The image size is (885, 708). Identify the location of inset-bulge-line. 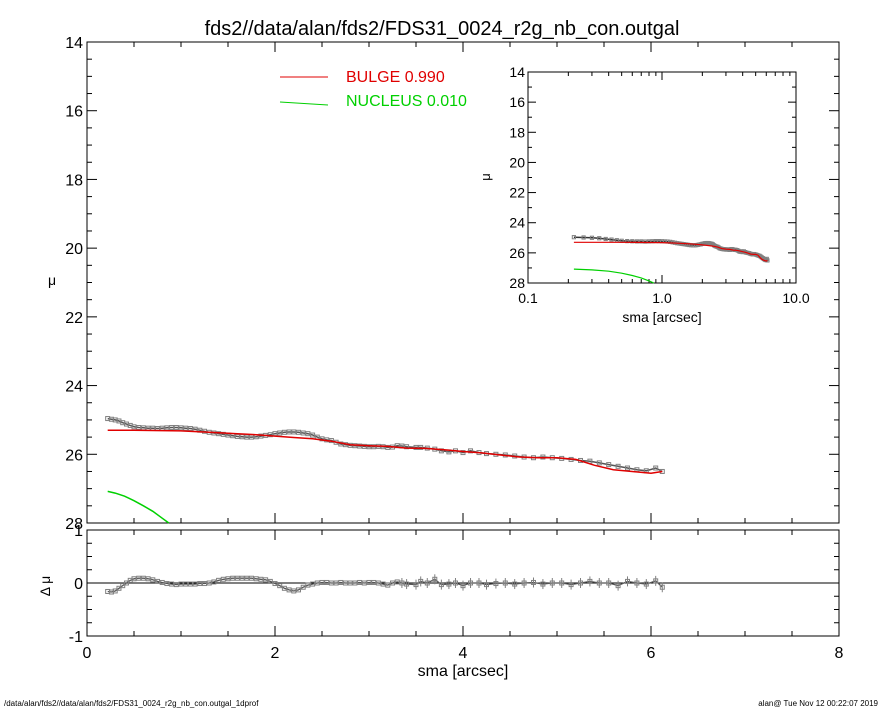
(670, 251).